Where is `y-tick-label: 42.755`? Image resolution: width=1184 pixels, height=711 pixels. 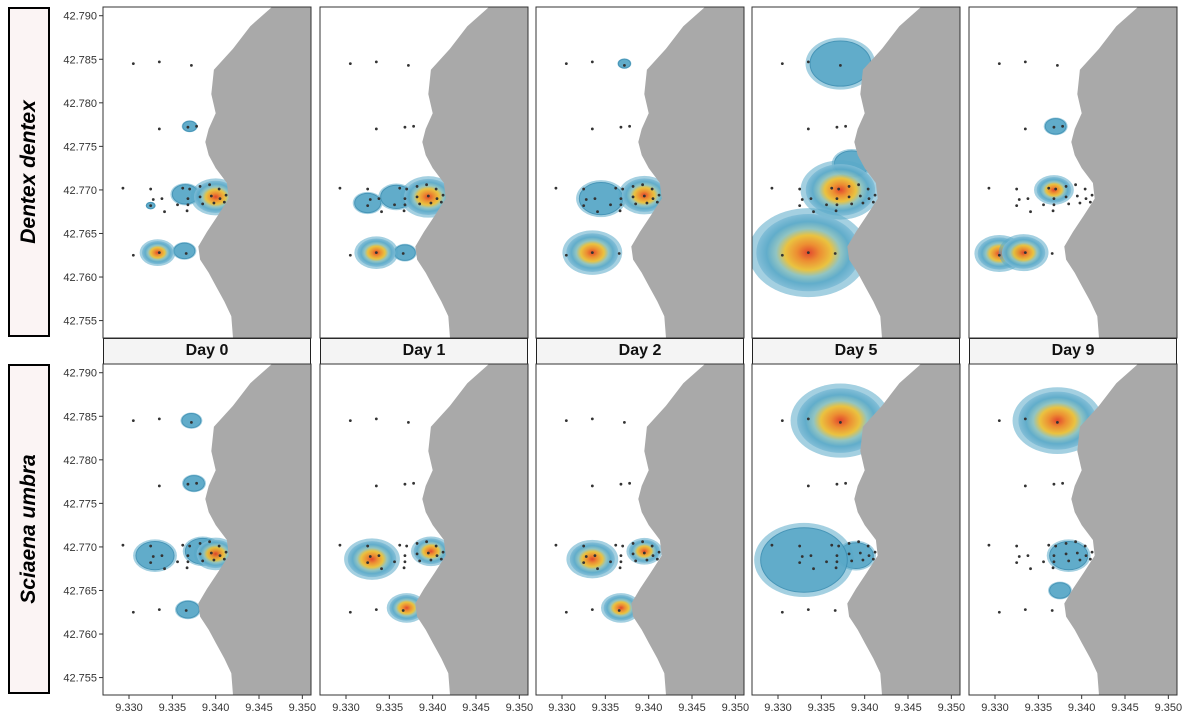
y-tick-label: 42.755 is located at coordinates (80, 679).